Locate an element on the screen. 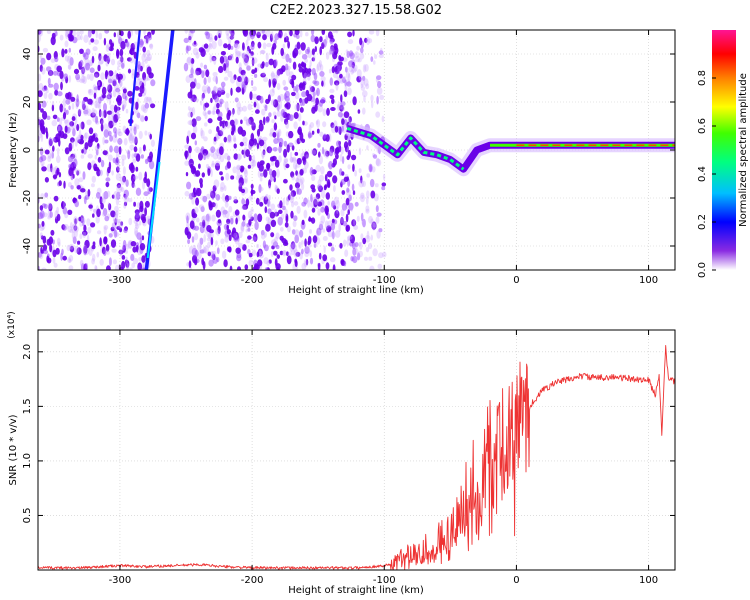 Image resolution: width=750 pixels, height=600 pixels. heatmap-y-tick-label: -40 is located at coordinates (27, 246).